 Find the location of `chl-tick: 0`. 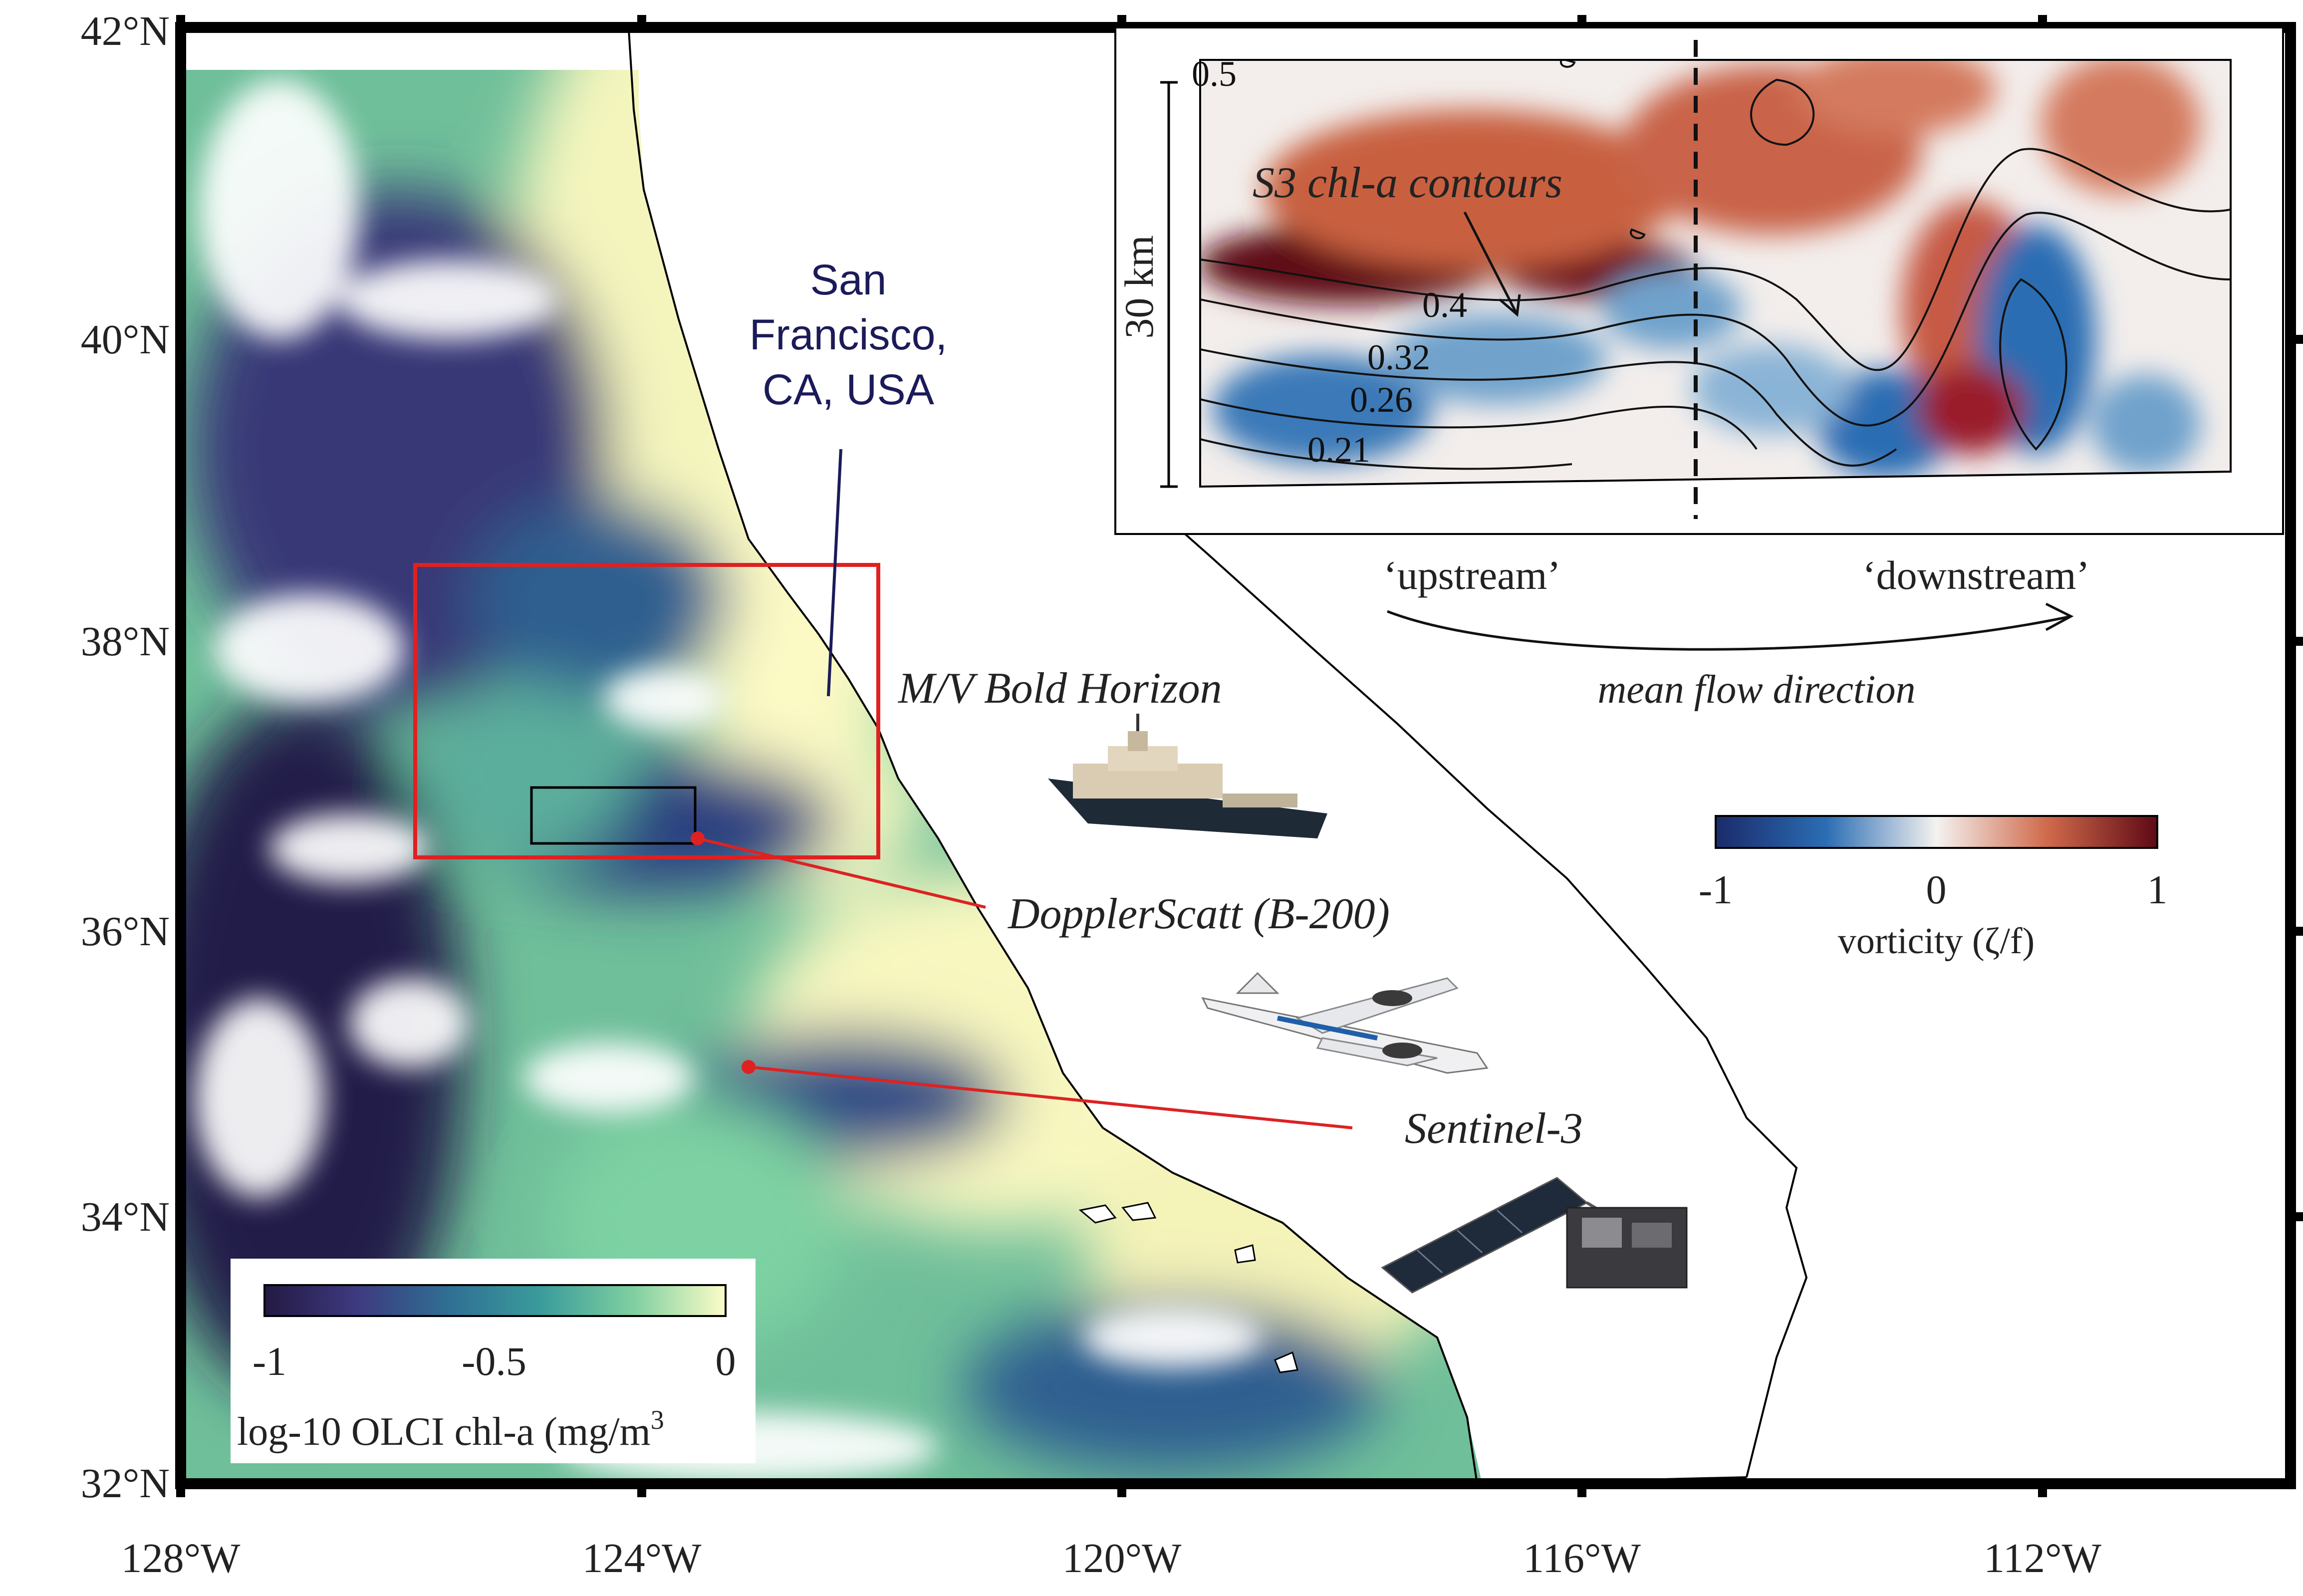

chl-tick: 0 is located at coordinates (726, 1361).